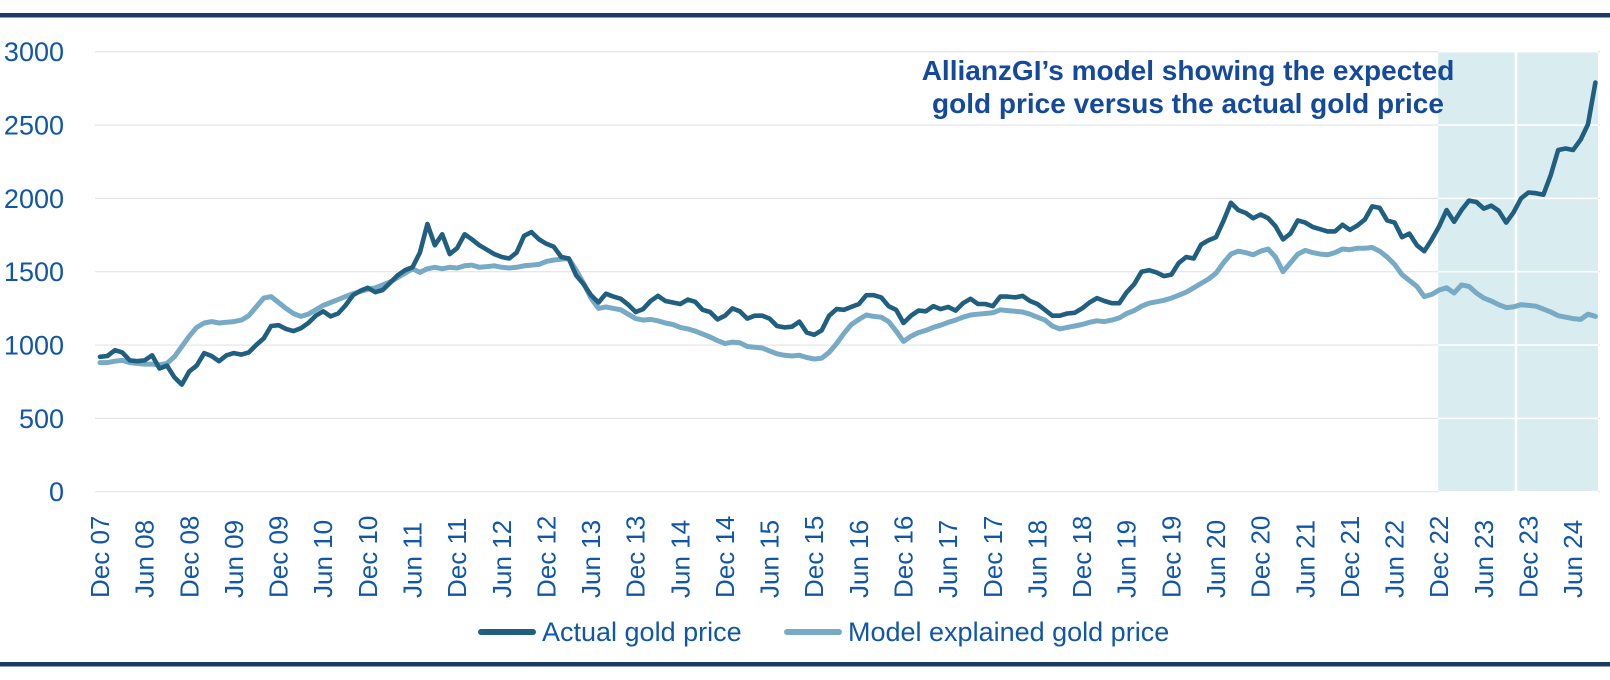  What do you see at coordinates (1518, 271) in the screenshot?
I see `gridlines-in-highlight` at bounding box center [1518, 271].